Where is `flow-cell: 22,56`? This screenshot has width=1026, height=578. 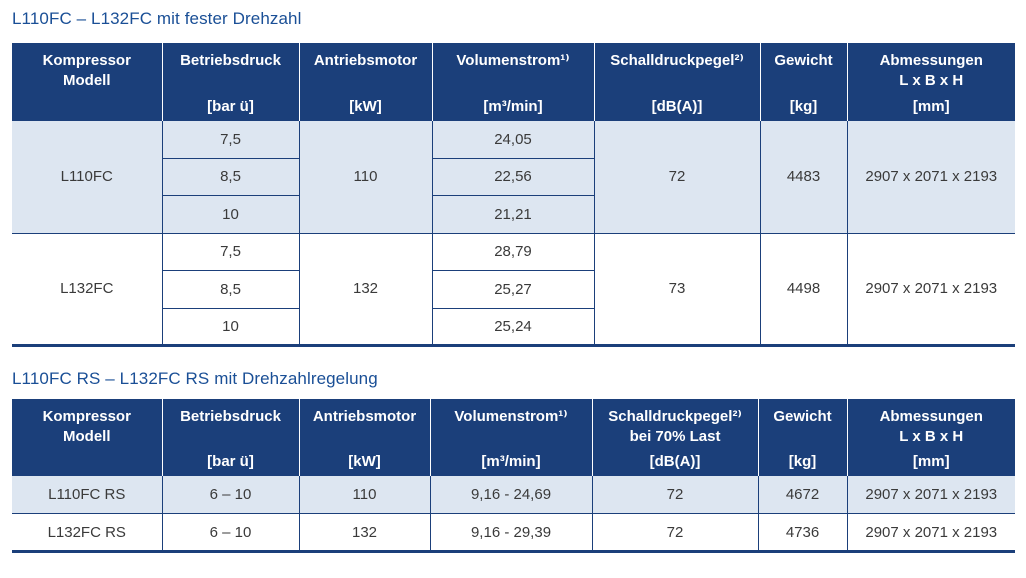 flow-cell: 22,56 is located at coordinates (513, 176).